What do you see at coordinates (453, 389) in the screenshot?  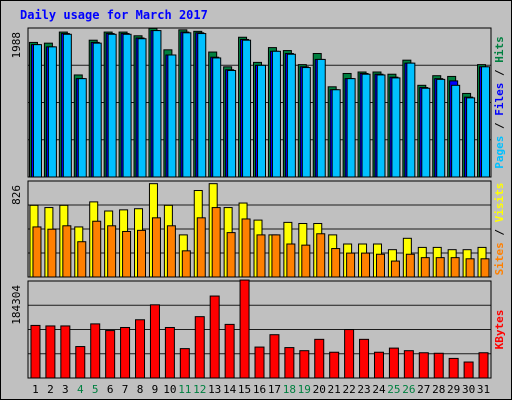 I see `x-tick-label-29: 29` at bounding box center [453, 389].